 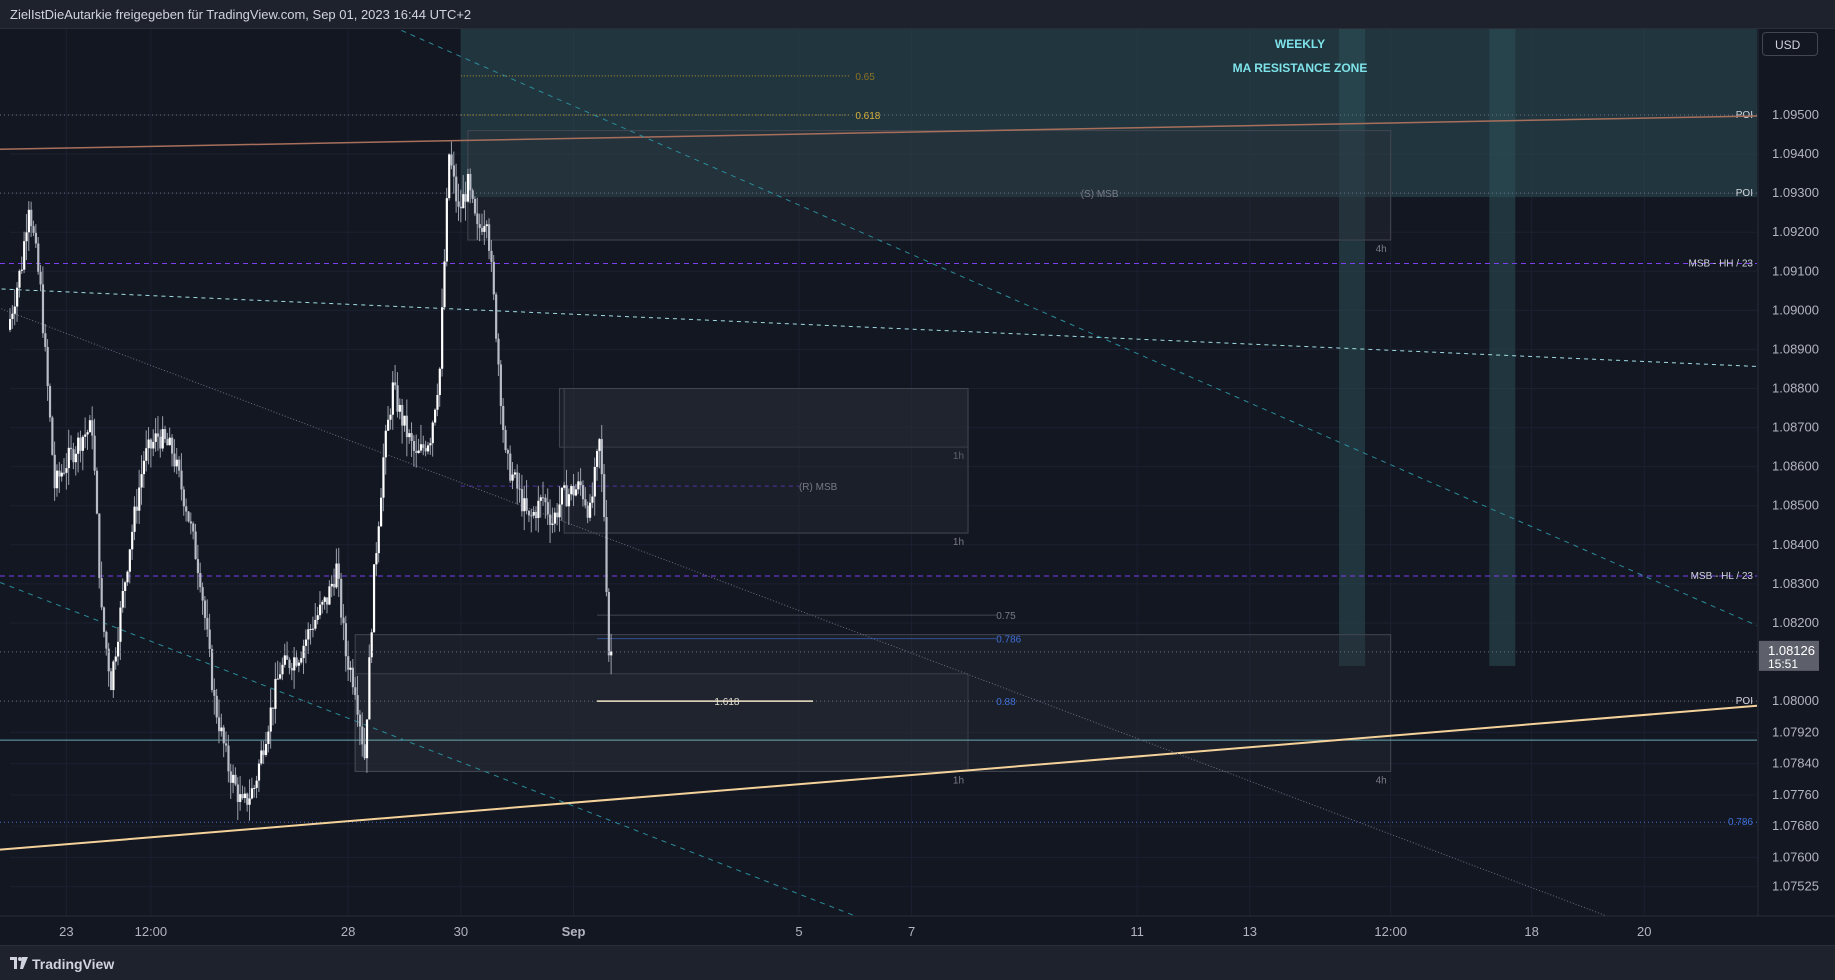 I want to click on currency-button: USD, so click(x=1790, y=44).